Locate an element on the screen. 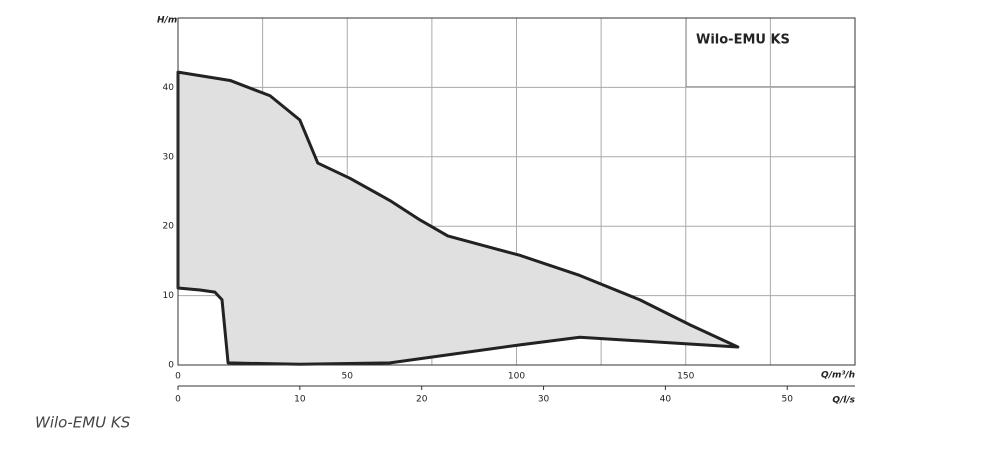 The image size is (1001, 466). legend-entry: Wilo-EMU KS is located at coordinates (743, 40).